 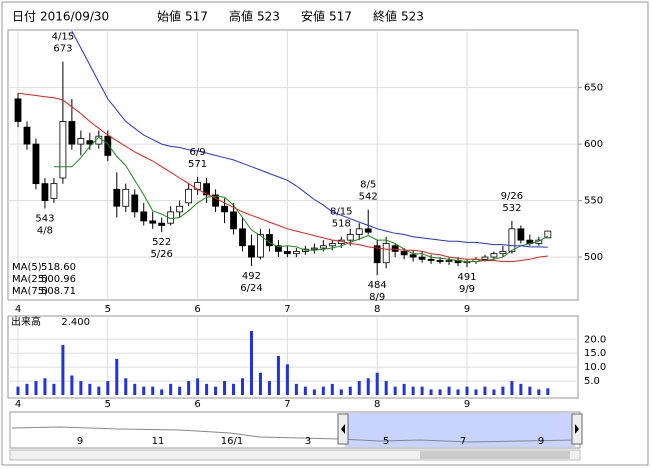 I want to click on annotation-price: 518, so click(x=341, y=224).